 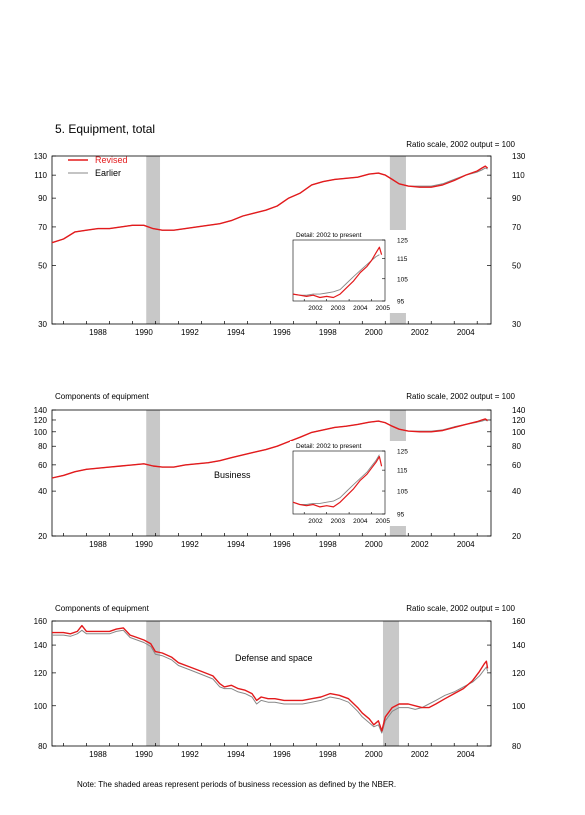 I want to click on y-tick-label-left: 160, so click(x=41, y=621).